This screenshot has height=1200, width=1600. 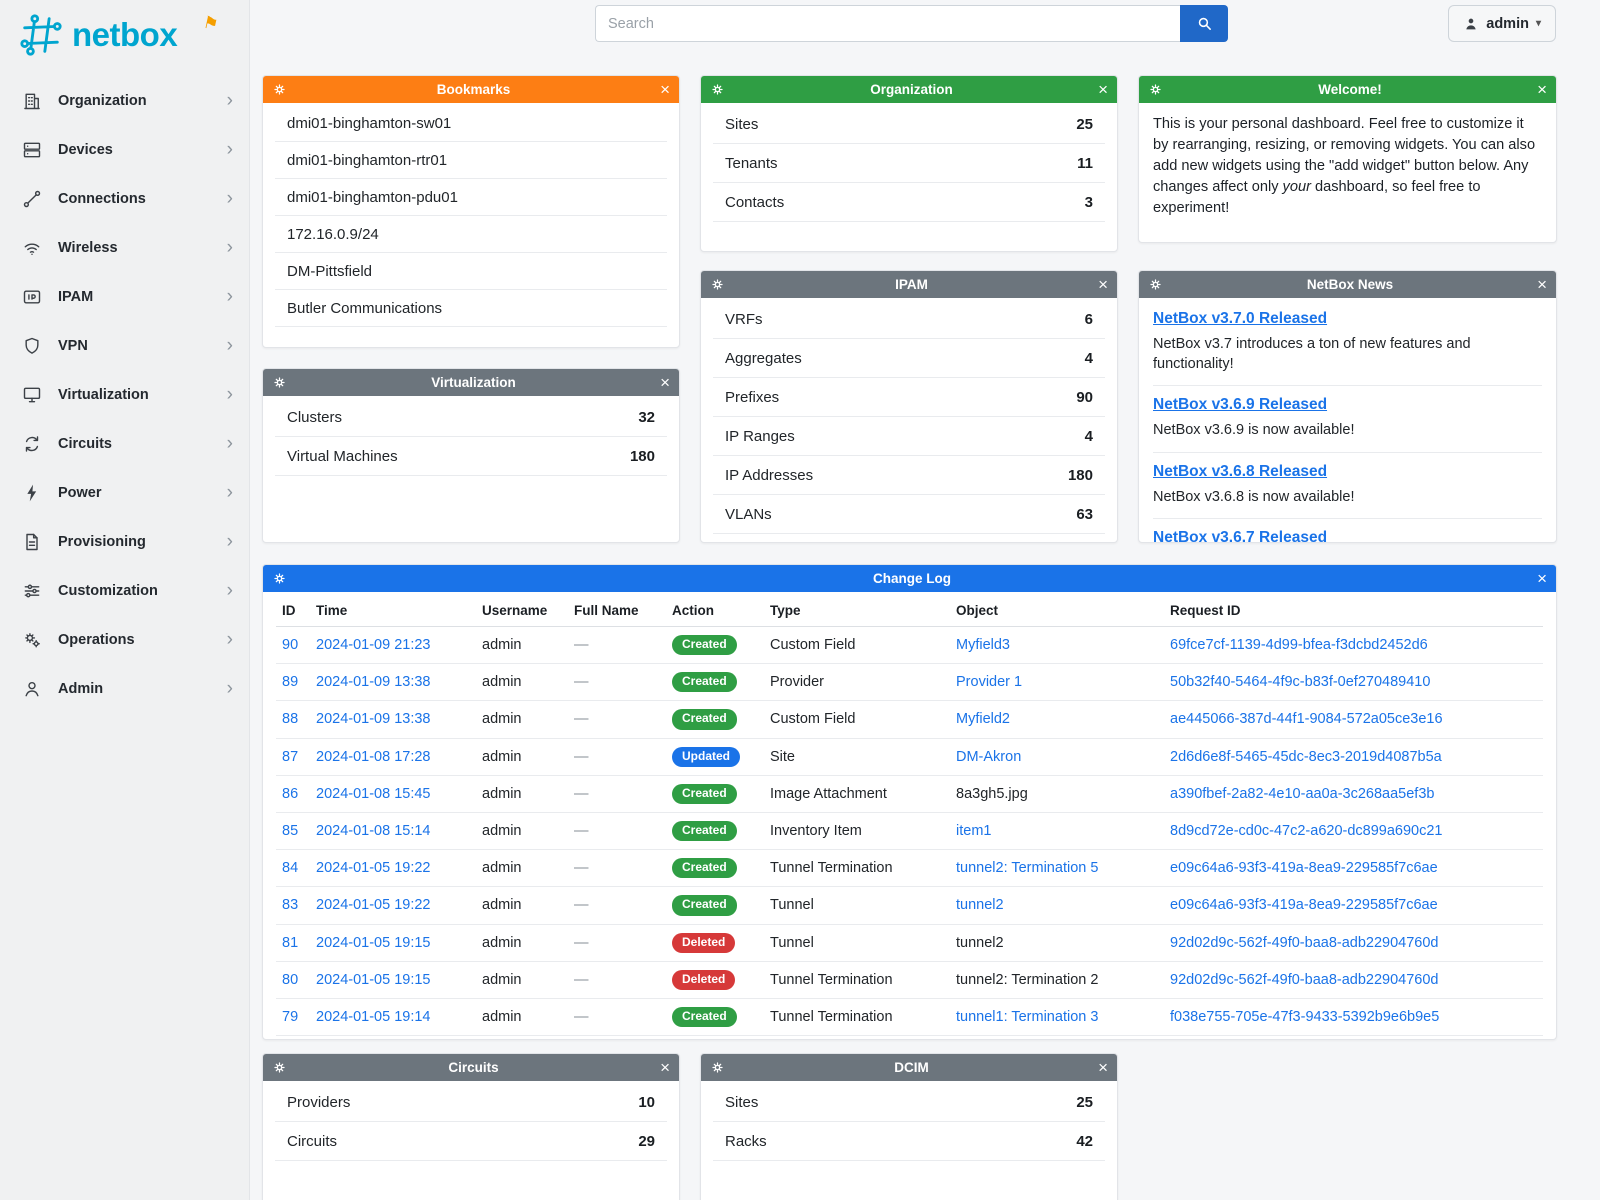 I want to click on changelog-request-link: 69fce7cf-1139-4d99-bfea-f3dcbd2452d6, so click(x=1299, y=645).